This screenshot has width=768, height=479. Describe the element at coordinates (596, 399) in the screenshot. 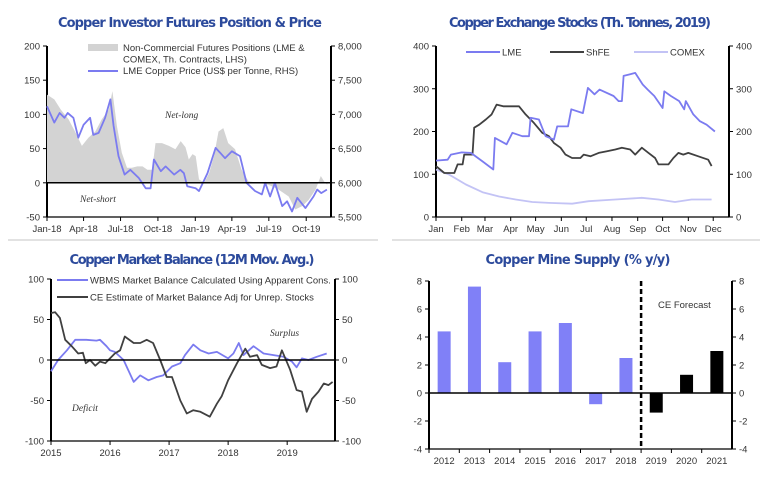

I see `bar-2017` at that location.